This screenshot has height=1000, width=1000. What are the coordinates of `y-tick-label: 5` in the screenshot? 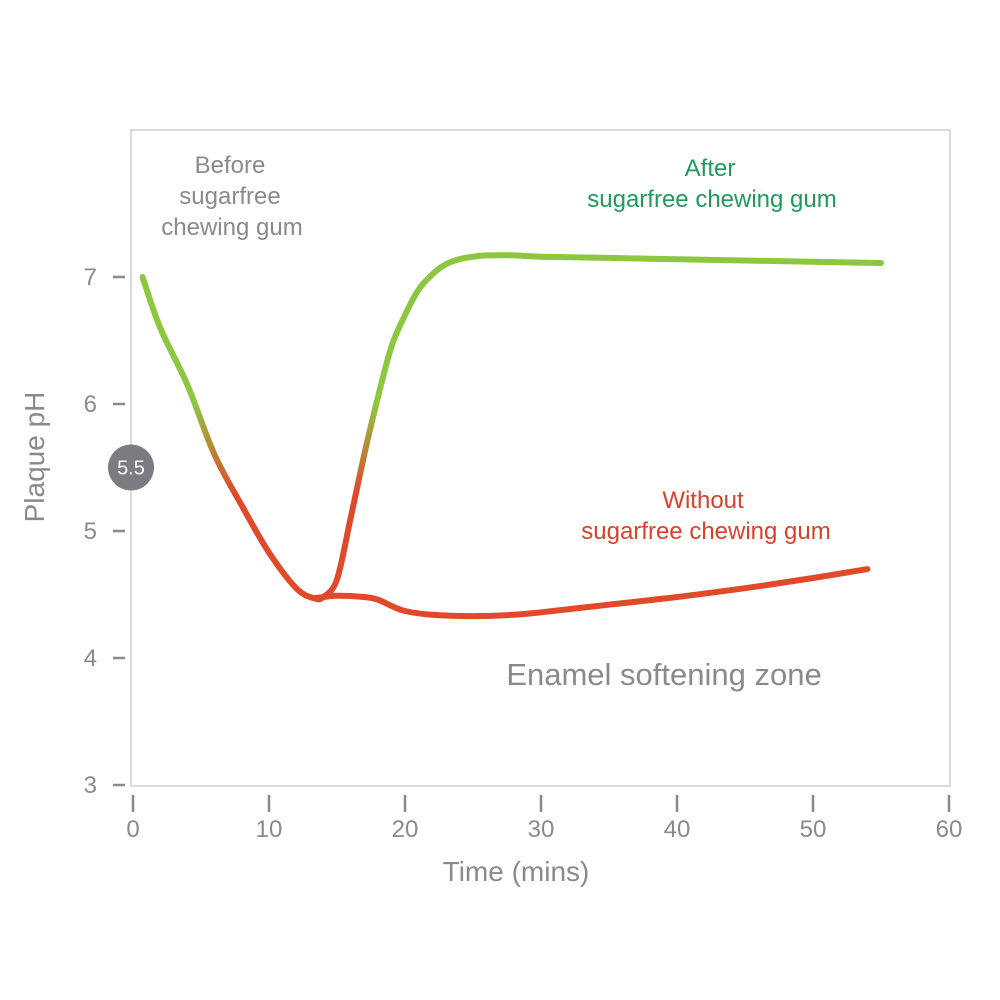 It's located at (90, 531).